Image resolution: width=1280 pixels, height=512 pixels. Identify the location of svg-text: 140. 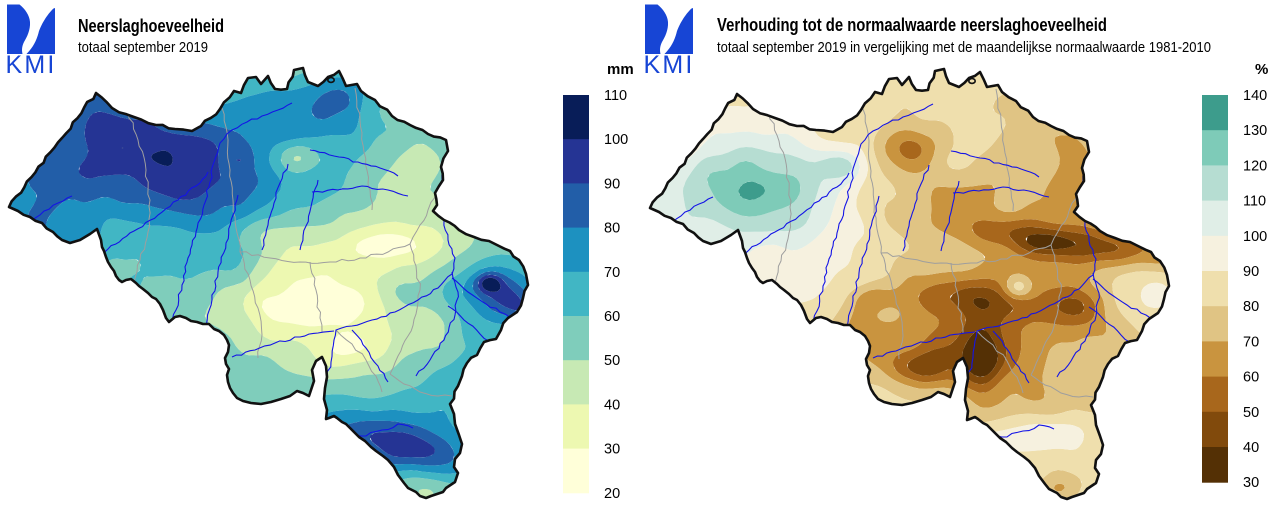
(1255, 96).